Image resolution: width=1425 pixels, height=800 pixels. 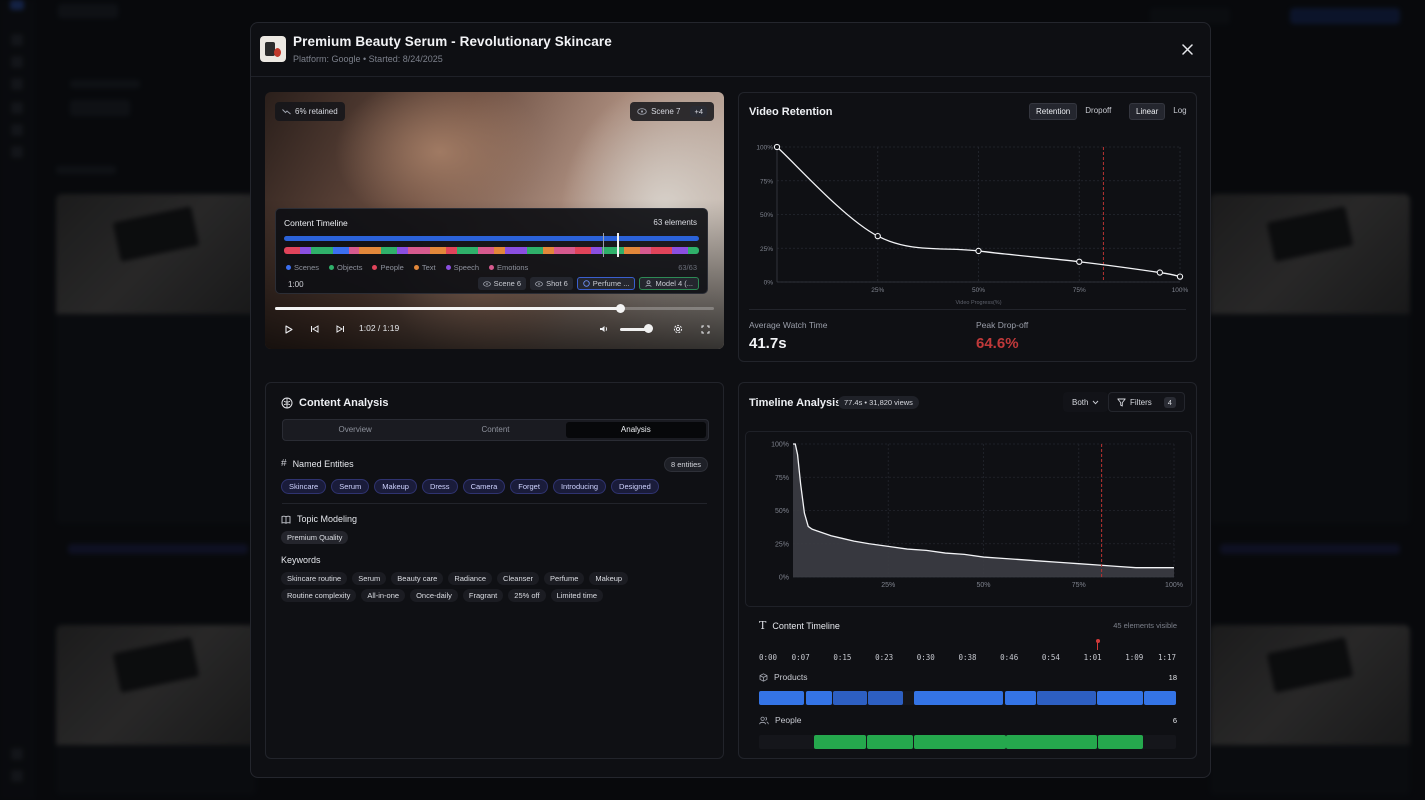 I want to click on entity-chip: Serum, so click(x=350, y=486).